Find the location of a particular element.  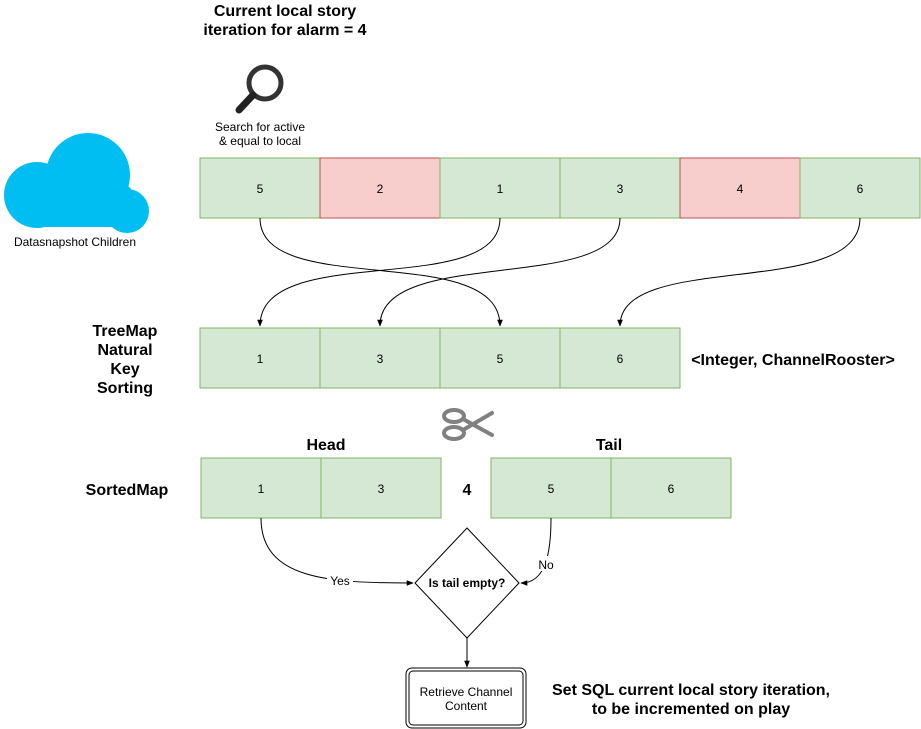

cloud-icon is located at coordinates (76, 183).